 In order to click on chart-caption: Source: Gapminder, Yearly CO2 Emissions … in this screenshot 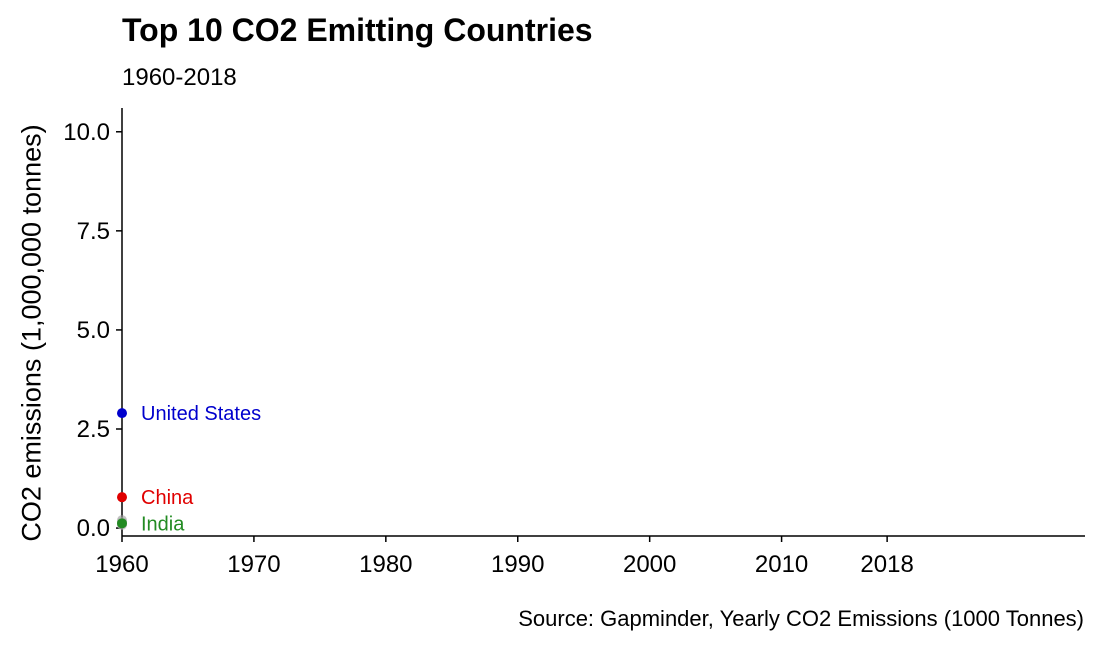, I will do `click(801, 618)`.